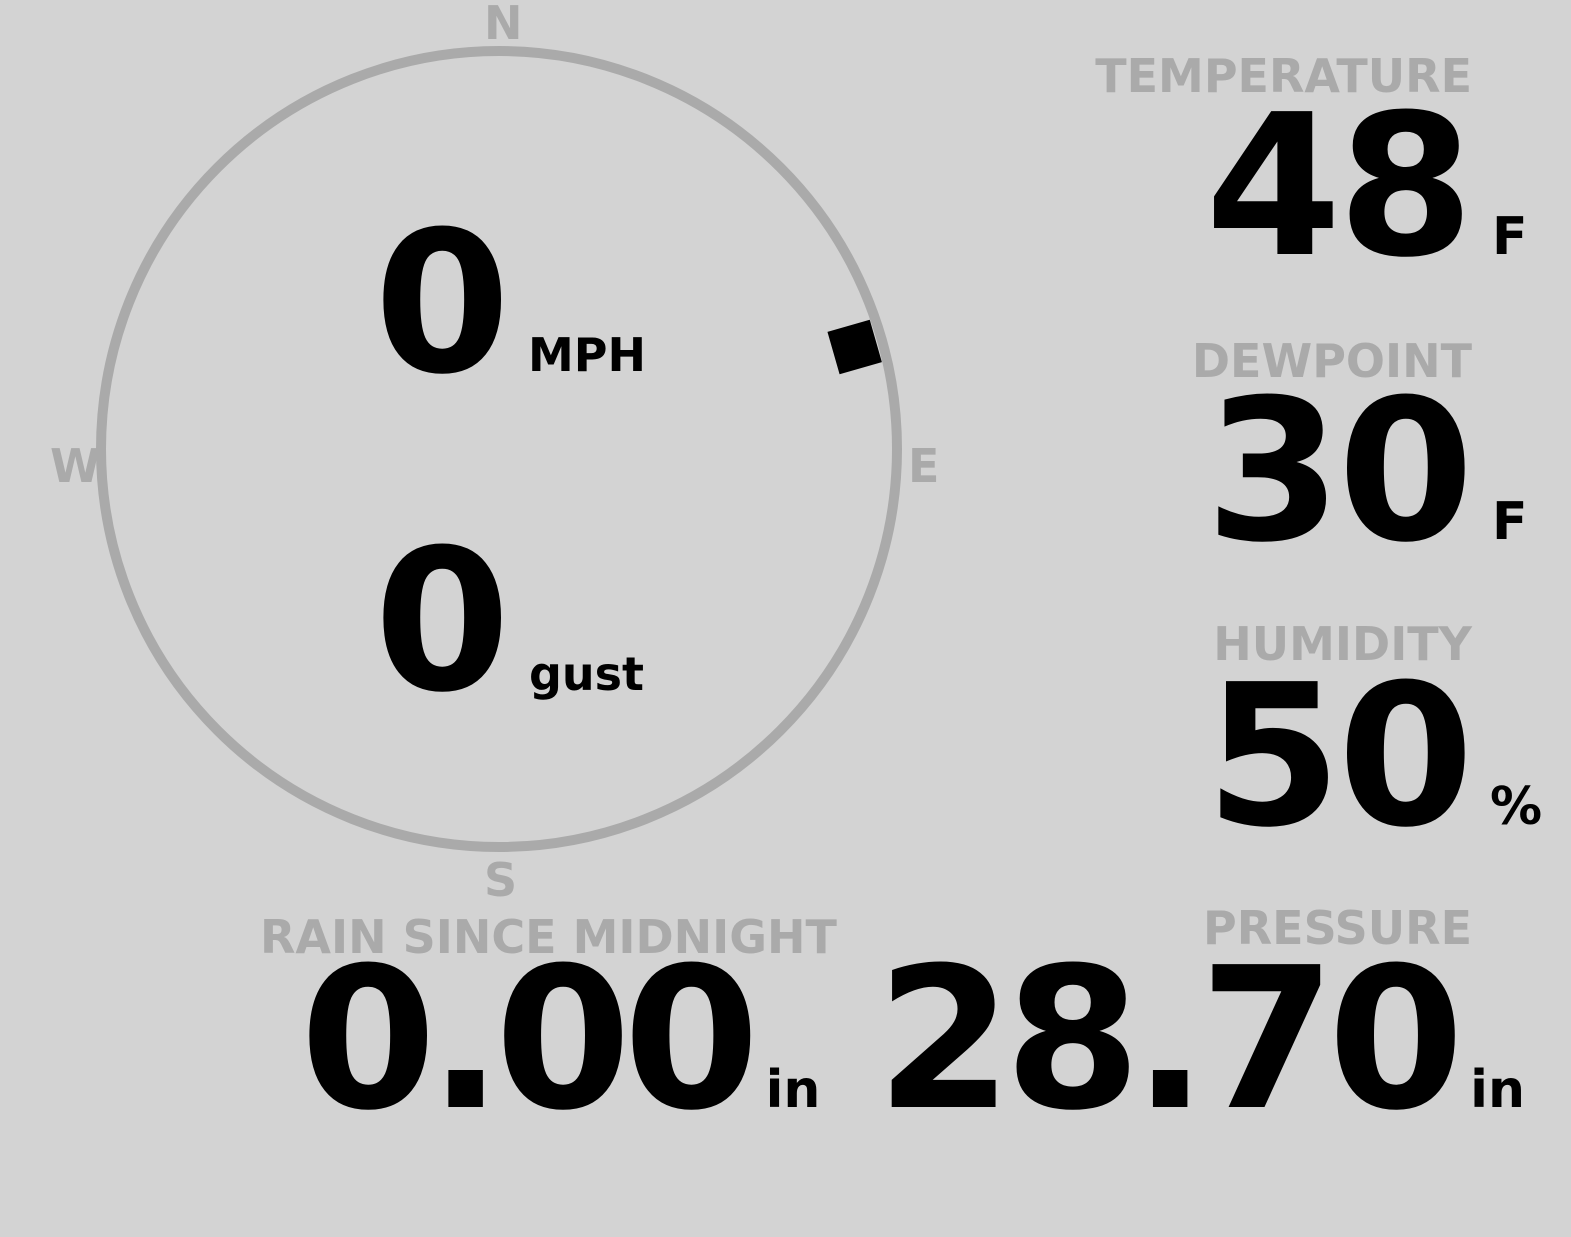 The height and width of the screenshot is (1237, 1571). Describe the element at coordinates (924, 466) in the screenshot. I see `compass-east: E` at that location.